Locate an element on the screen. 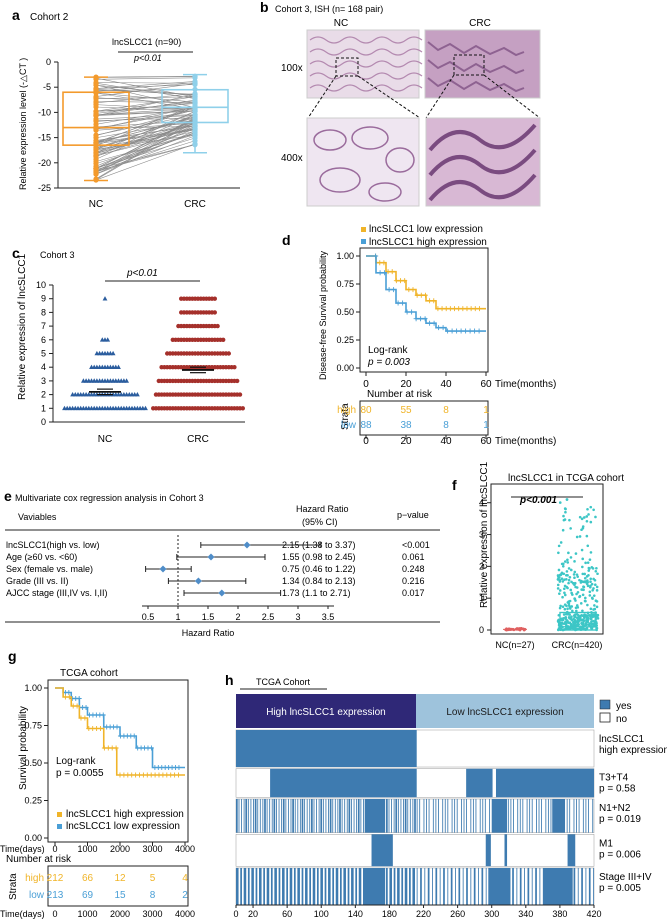  f-ytick-label: 3 is located at coordinates (481, 535).